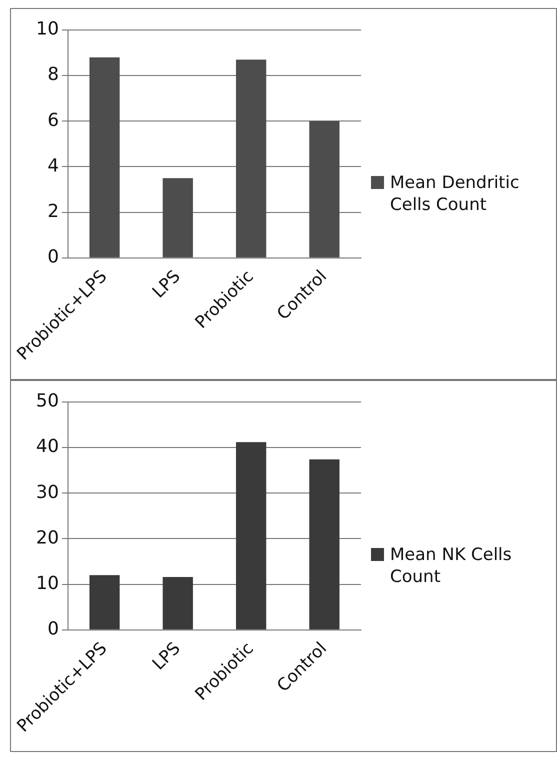 The height and width of the screenshot is (766, 557). What do you see at coordinates (53, 211) in the screenshot?
I see `y-tick-label: 2` at bounding box center [53, 211].